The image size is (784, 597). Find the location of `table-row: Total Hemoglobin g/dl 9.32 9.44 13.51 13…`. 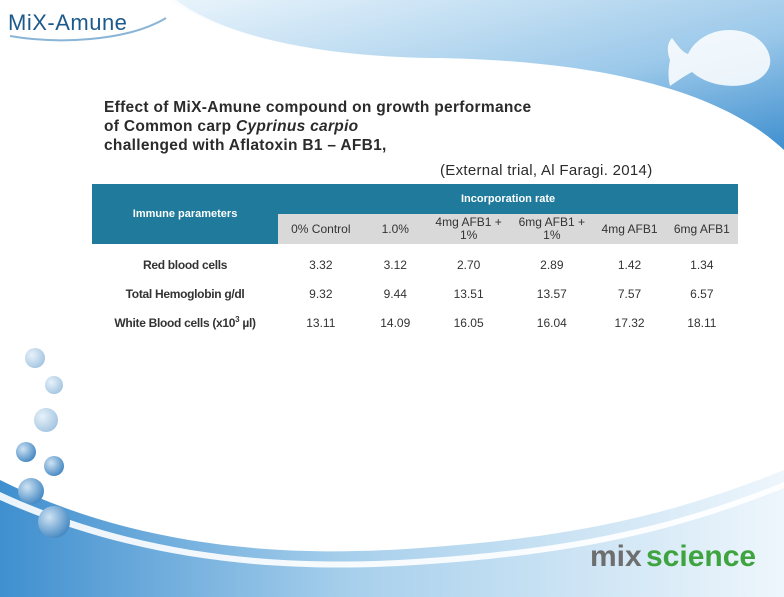

table-row: Total Hemoglobin g/dl 9.32 9.44 13.51 13… is located at coordinates (415, 293).